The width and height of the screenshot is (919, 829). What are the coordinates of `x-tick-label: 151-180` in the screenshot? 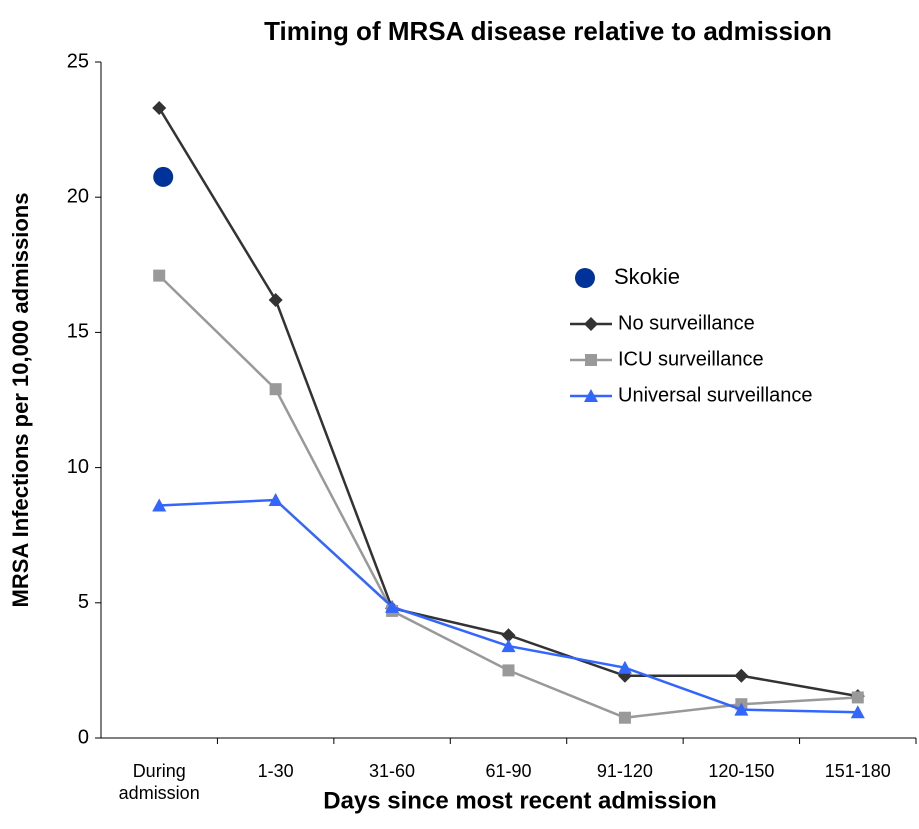 It's located at (857, 771).